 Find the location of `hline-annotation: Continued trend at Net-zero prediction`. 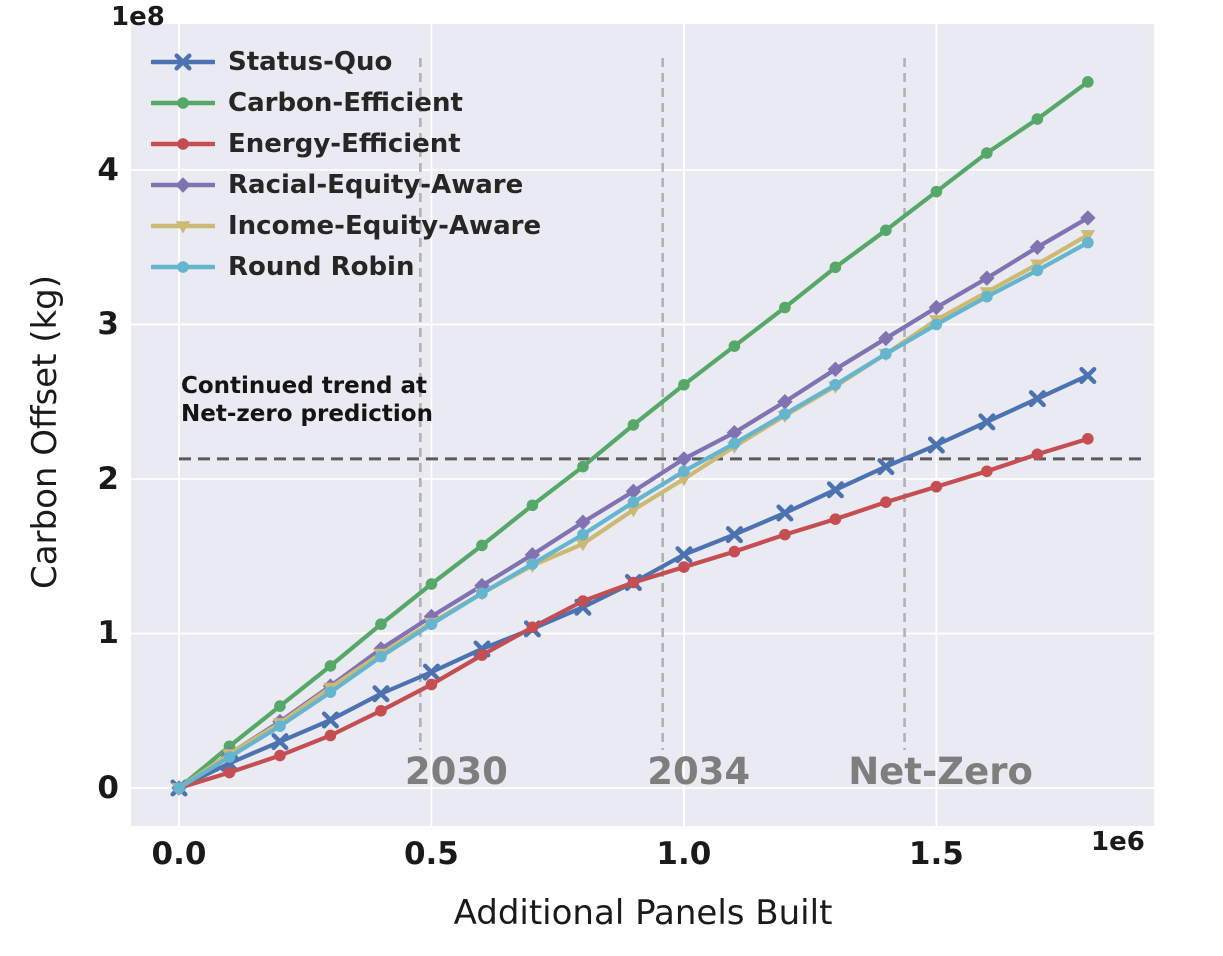

hline-annotation: Continued trend at Net-zero prediction is located at coordinates (307, 400).